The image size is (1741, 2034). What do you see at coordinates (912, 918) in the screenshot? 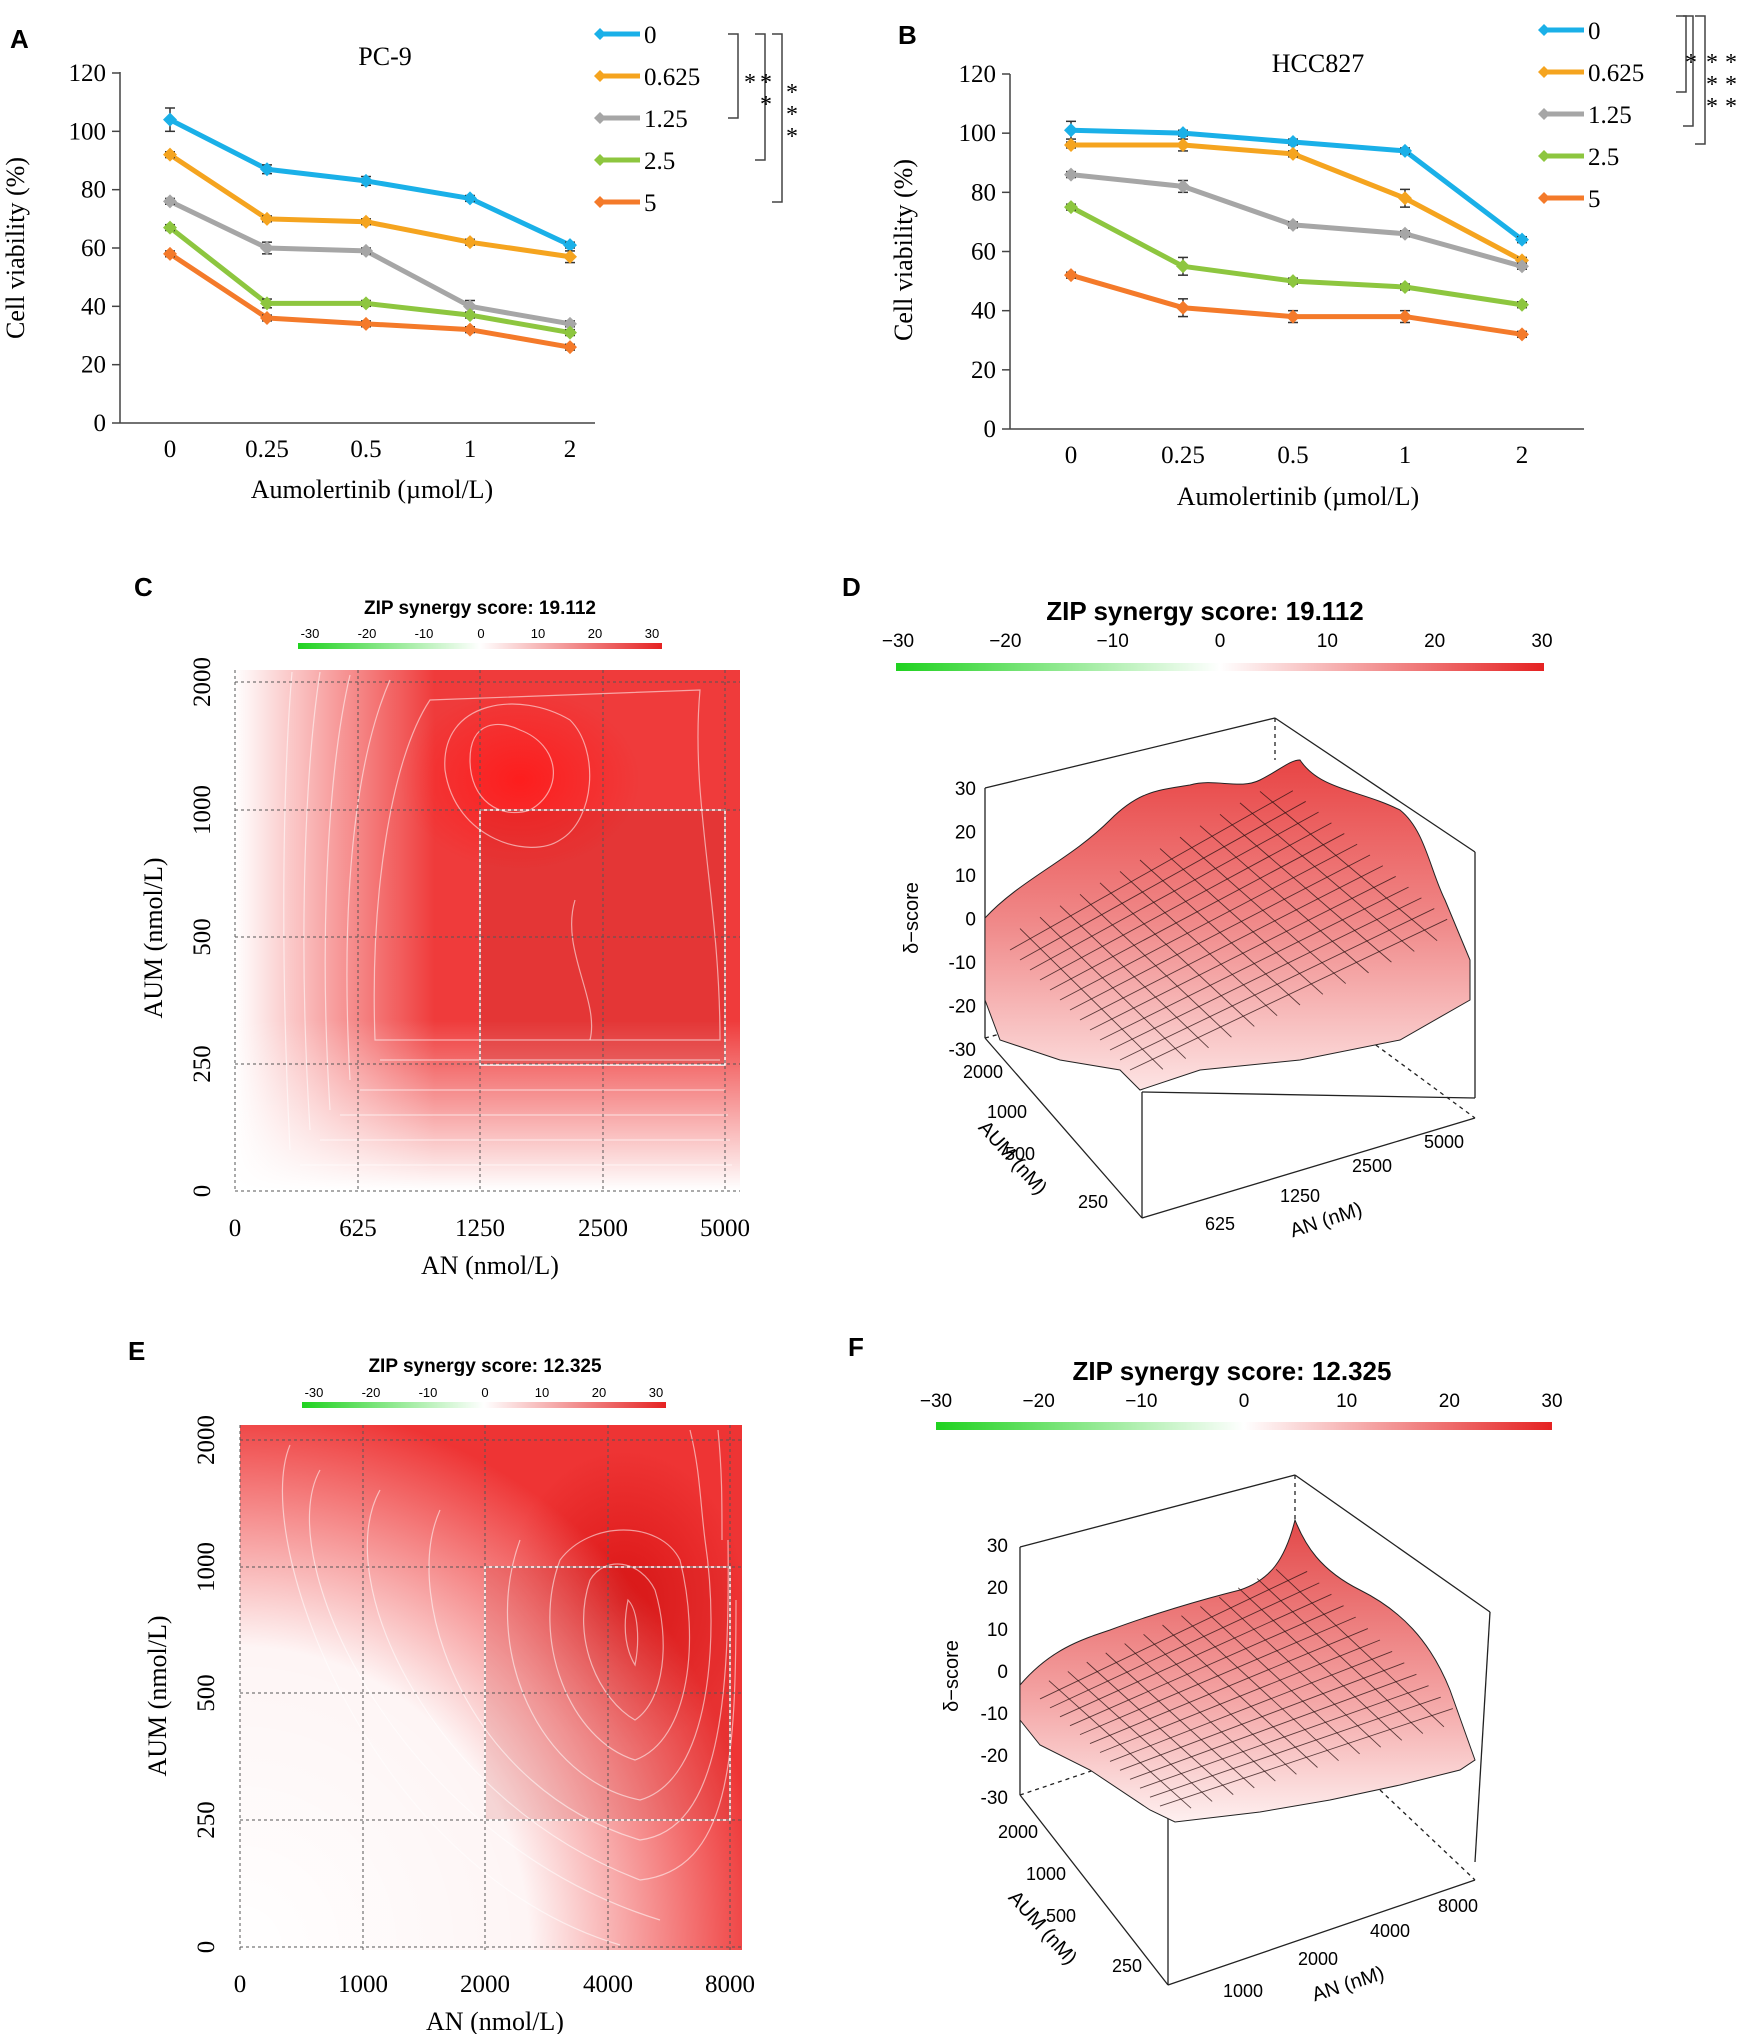
I see `z-axis-label: δ−score` at bounding box center [912, 918].